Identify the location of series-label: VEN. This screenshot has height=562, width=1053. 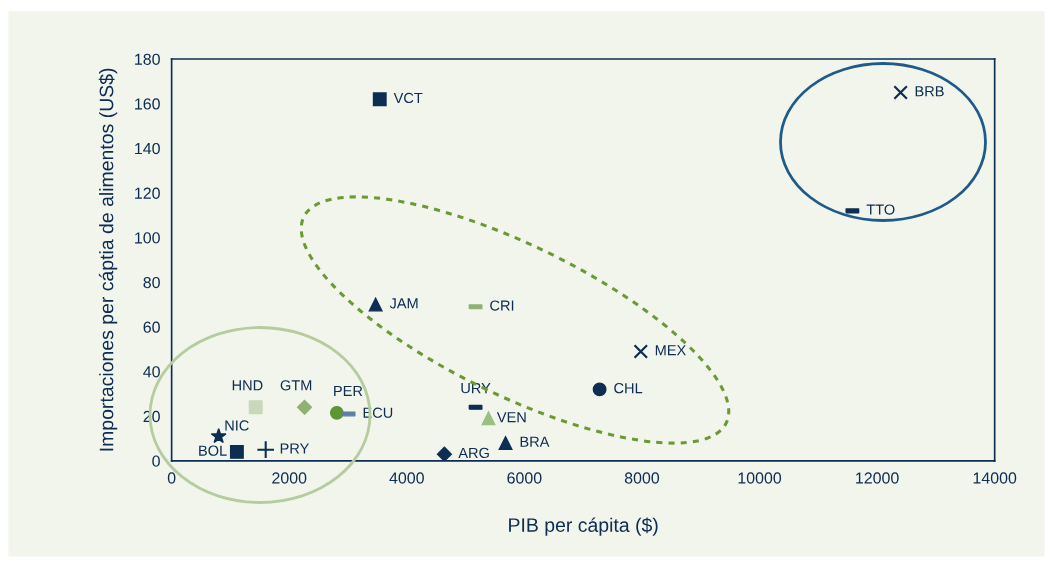
(511, 417).